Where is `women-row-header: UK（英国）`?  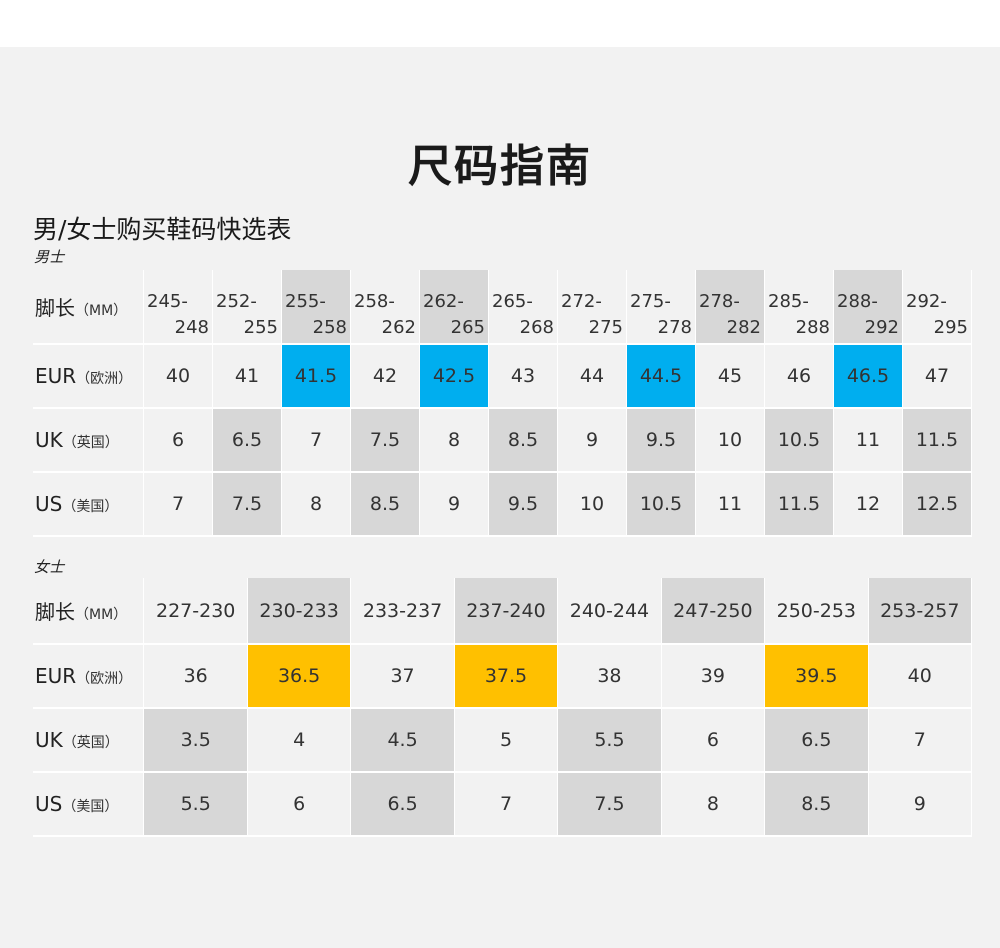
women-row-header: UK（英国） is located at coordinates (89, 741).